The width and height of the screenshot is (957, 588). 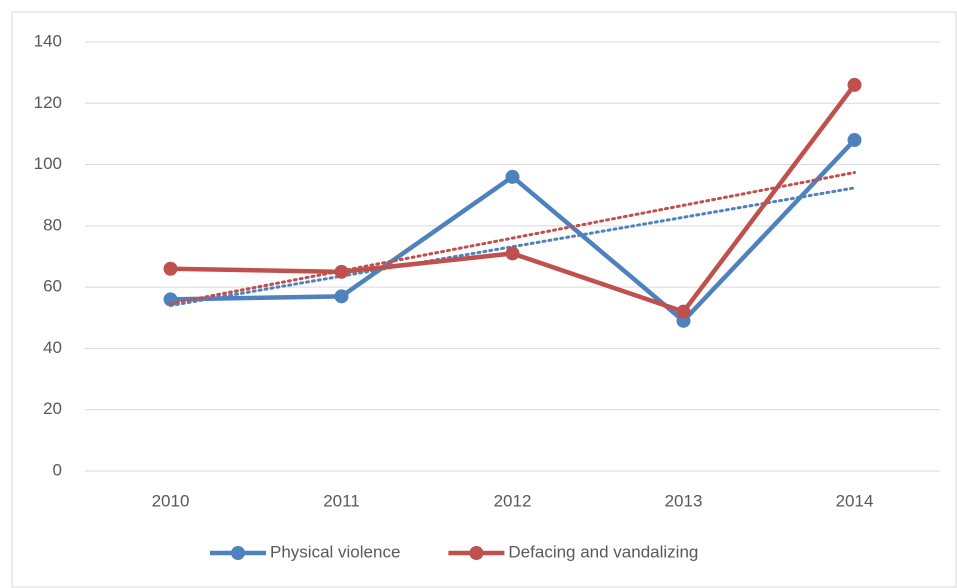 What do you see at coordinates (855, 500) in the screenshot?
I see `x-tick-label: 2014` at bounding box center [855, 500].